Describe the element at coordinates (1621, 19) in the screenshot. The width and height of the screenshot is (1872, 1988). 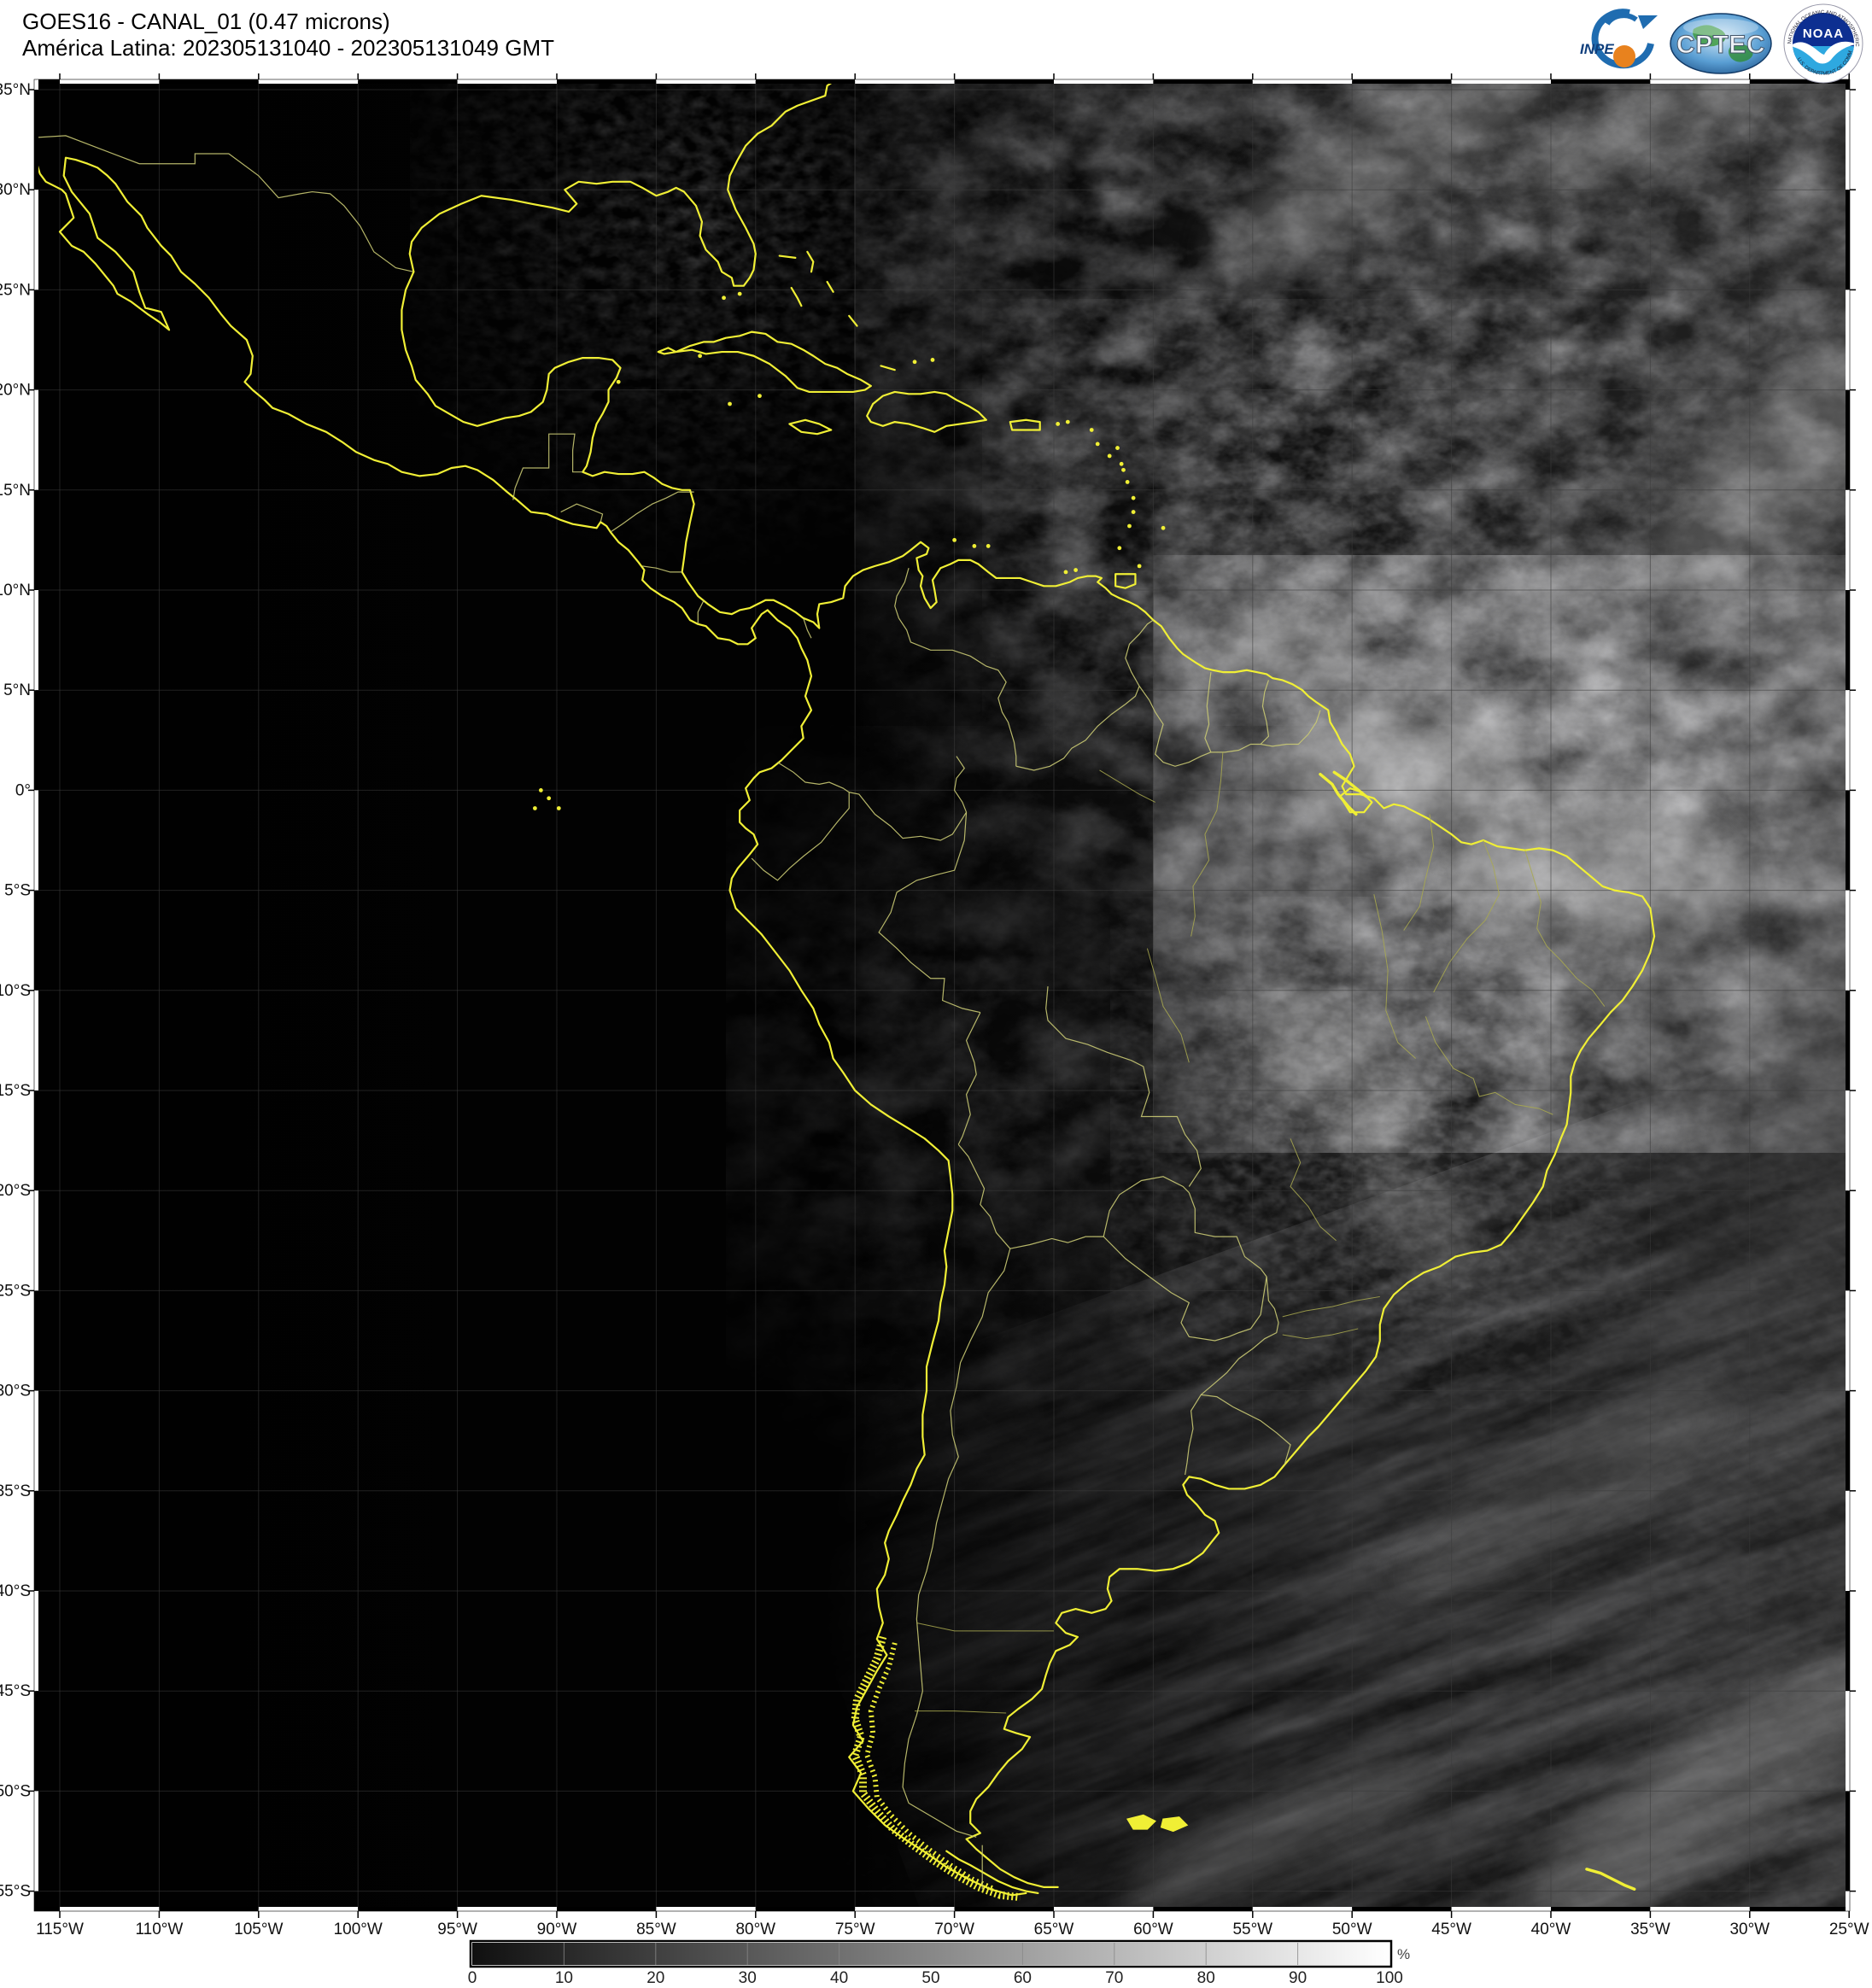
I see `inpe-inner-arc-icon` at that location.